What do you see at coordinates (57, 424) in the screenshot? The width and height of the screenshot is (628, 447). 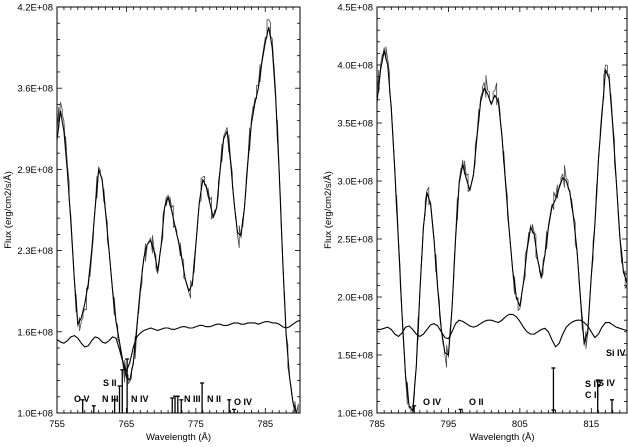 I see `x-tick-label: 755` at bounding box center [57, 424].